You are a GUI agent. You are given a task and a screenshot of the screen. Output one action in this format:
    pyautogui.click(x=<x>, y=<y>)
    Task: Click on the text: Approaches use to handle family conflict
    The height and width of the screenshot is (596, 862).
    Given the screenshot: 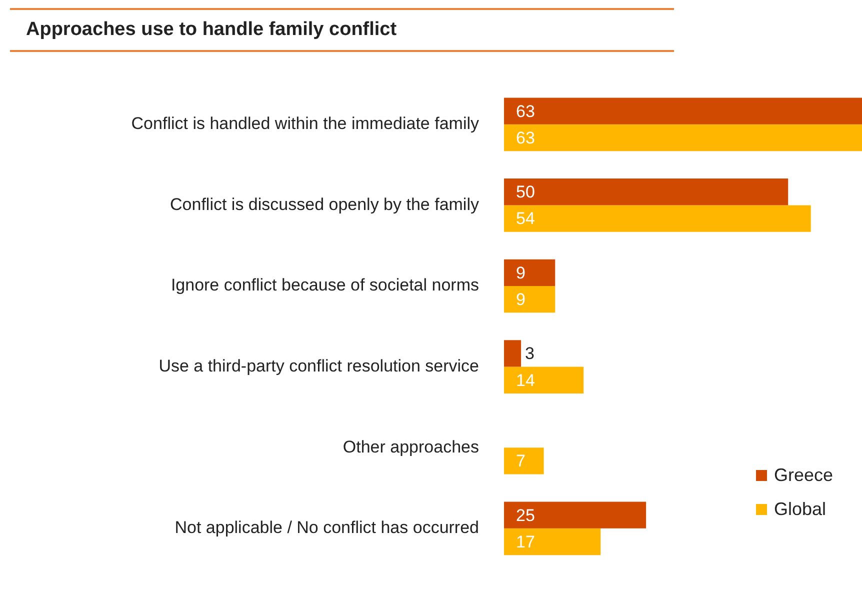 What is the action you would take?
    pyautogui.click(x=342, y=30)
    